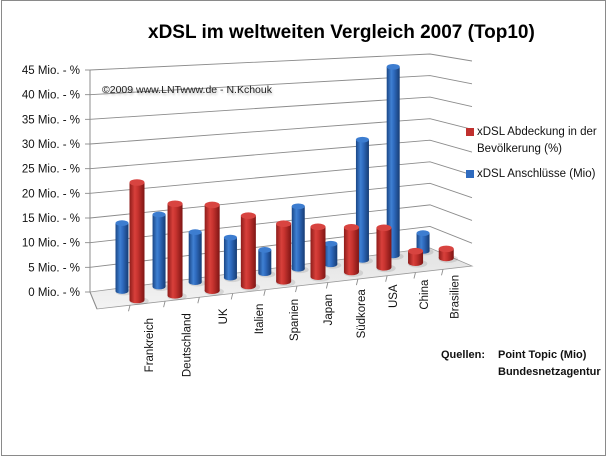  Describe the element at coordinates (187, 90) in the screenshot. I see `copyright-note: ©2009 www.LNTwww.de - N.Kchouk` at that location.